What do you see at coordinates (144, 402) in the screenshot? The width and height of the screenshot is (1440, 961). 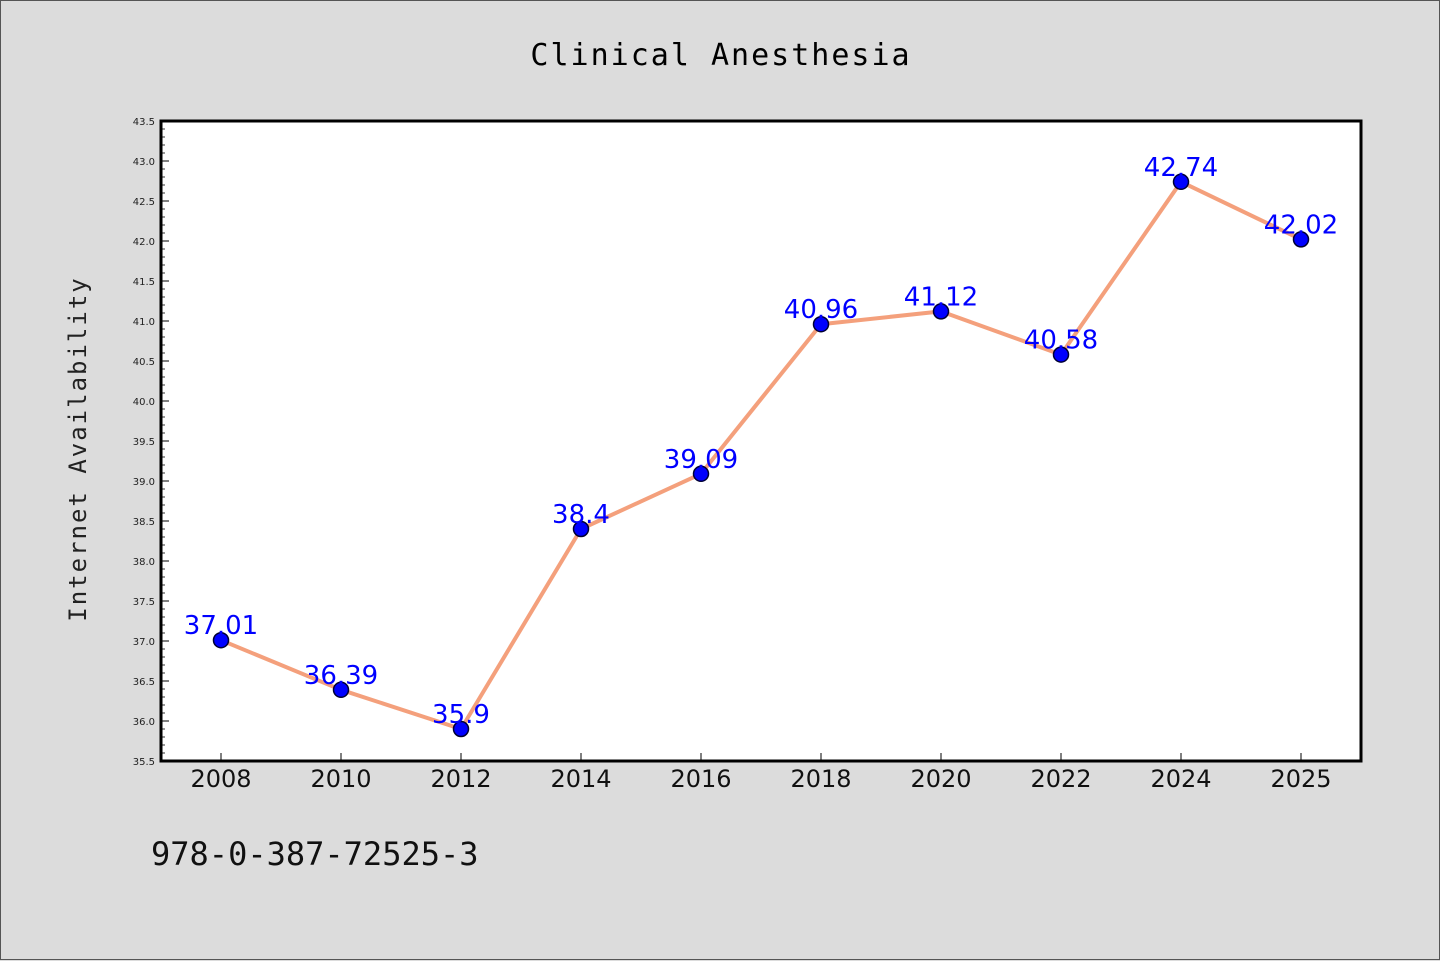 I see `y-tick-label: 40.0` at bounding box center [144, 402].